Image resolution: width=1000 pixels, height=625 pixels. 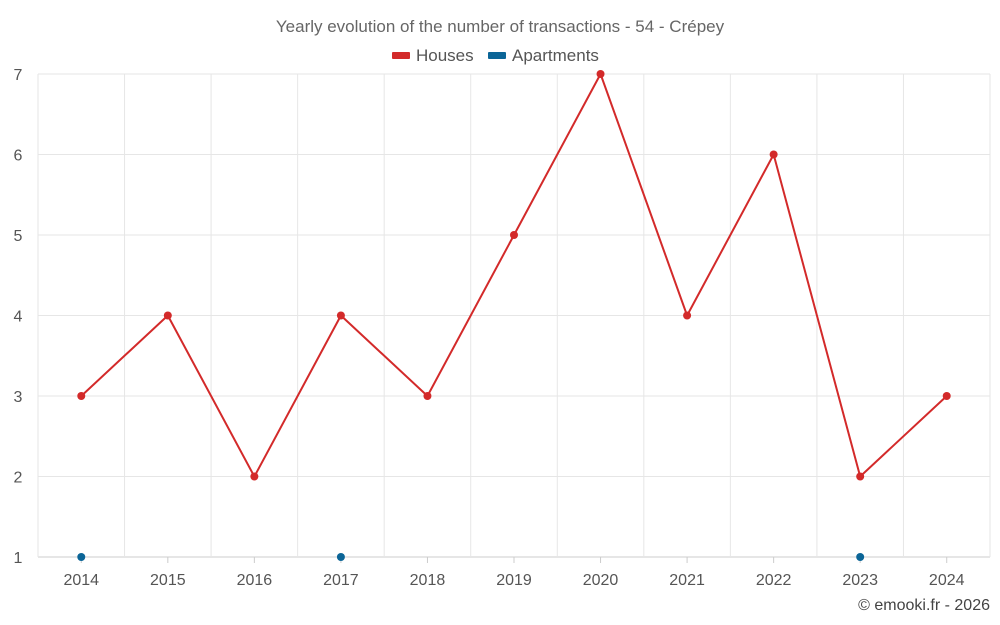 I want to click on x-tick-label: 2024, so click(x=947, y=580).